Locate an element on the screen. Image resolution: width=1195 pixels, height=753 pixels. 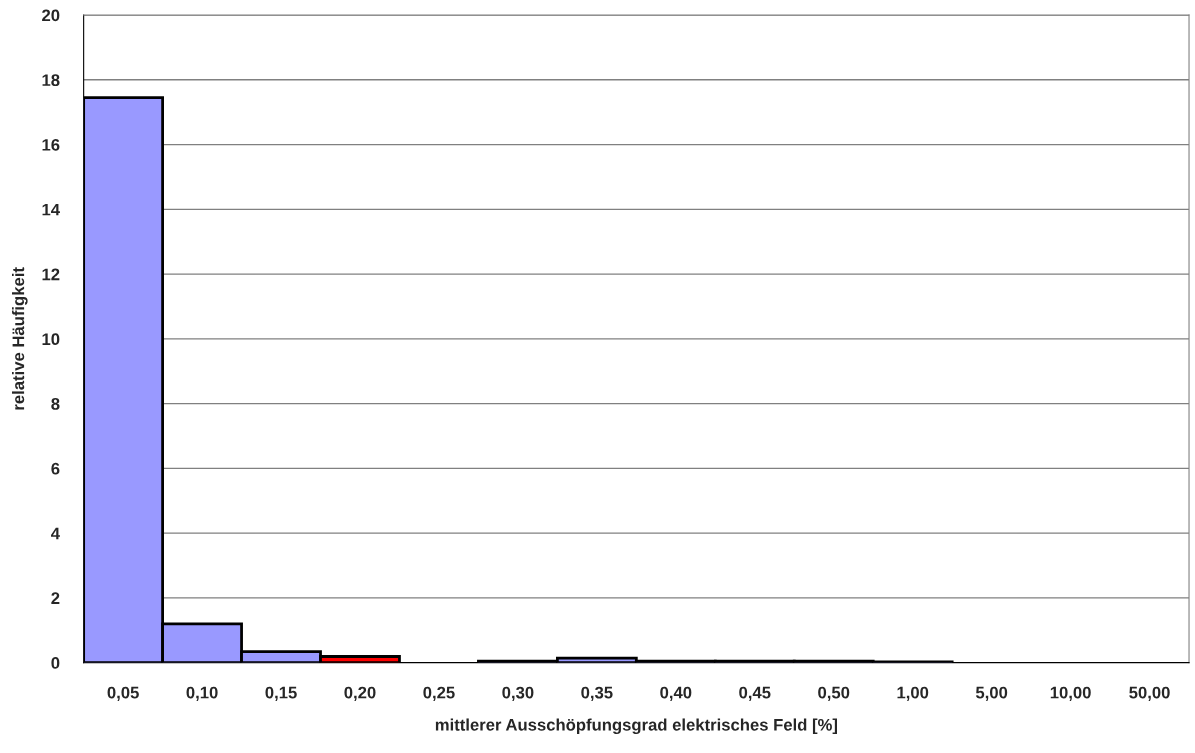
x-tick-label: 0,15 is located at coordinates (281, 693).